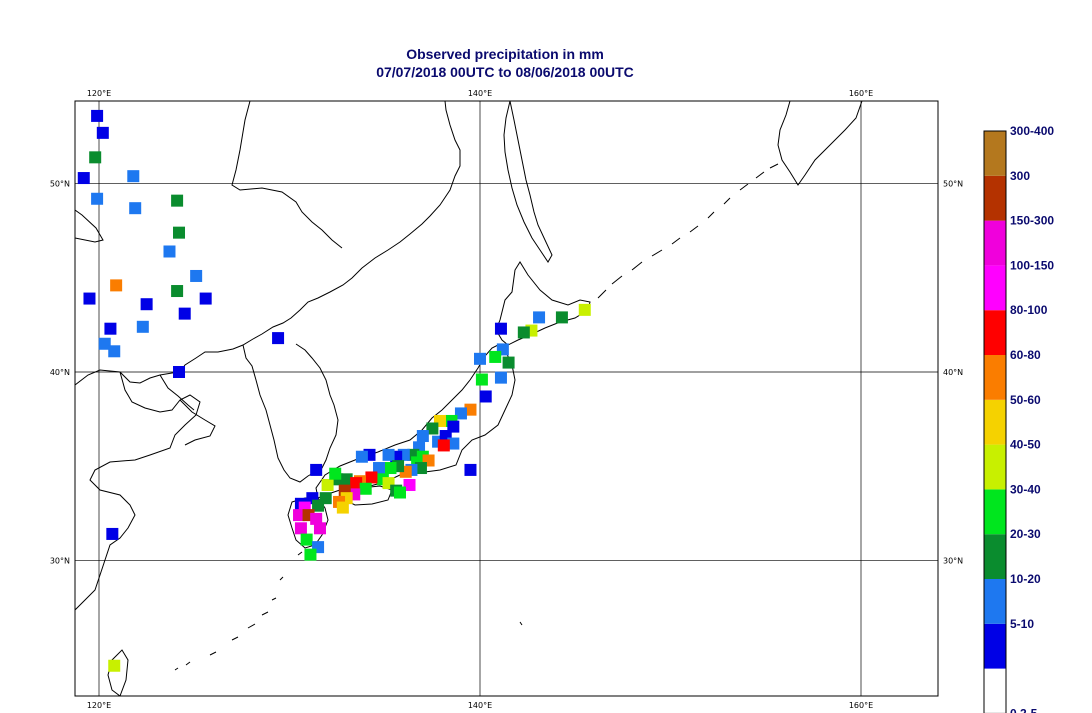 This screenshot has height=713, width=1092. I want to click on legend-label: 150-300, so click(1032, 221).